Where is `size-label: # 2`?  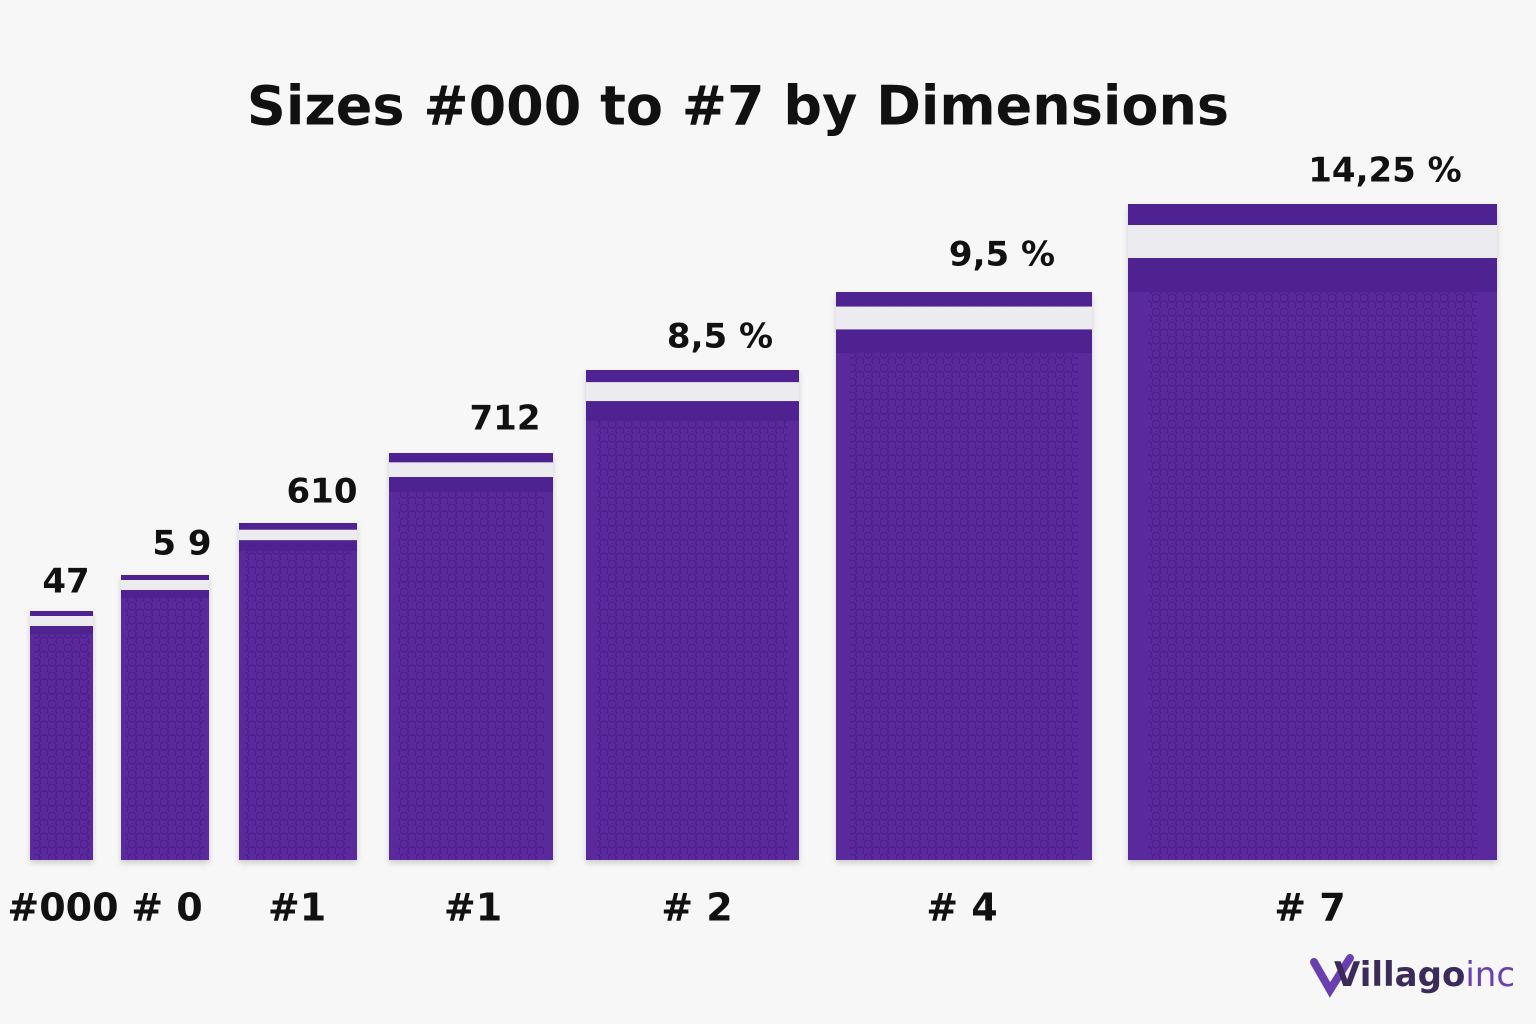
size-label: # 2 is located at coordinates (697, 908).